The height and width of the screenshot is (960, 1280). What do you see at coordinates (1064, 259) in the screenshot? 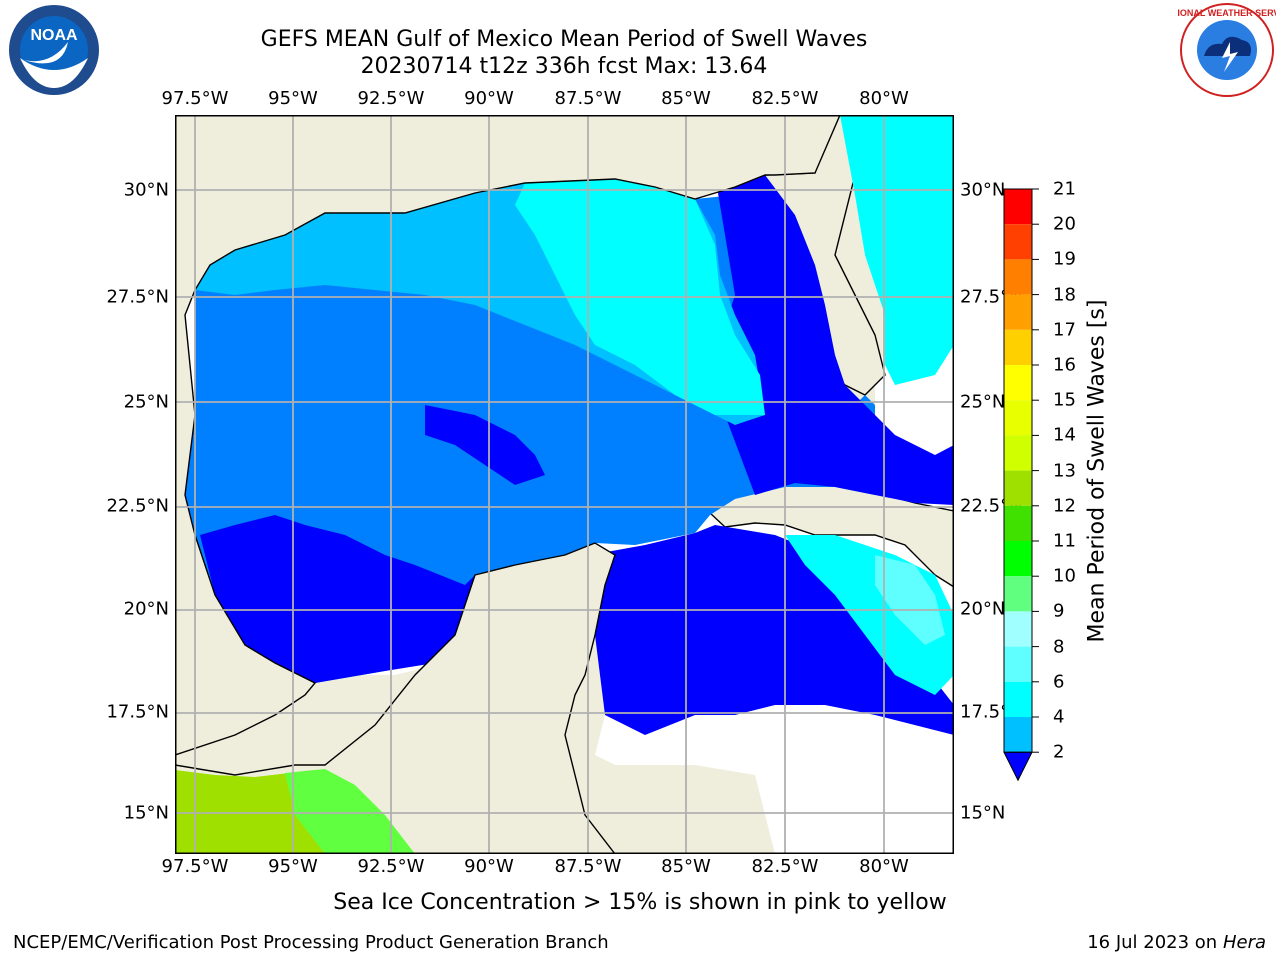
I see `colorbar-tick-label: 19` at bounding box center [1064, 259].